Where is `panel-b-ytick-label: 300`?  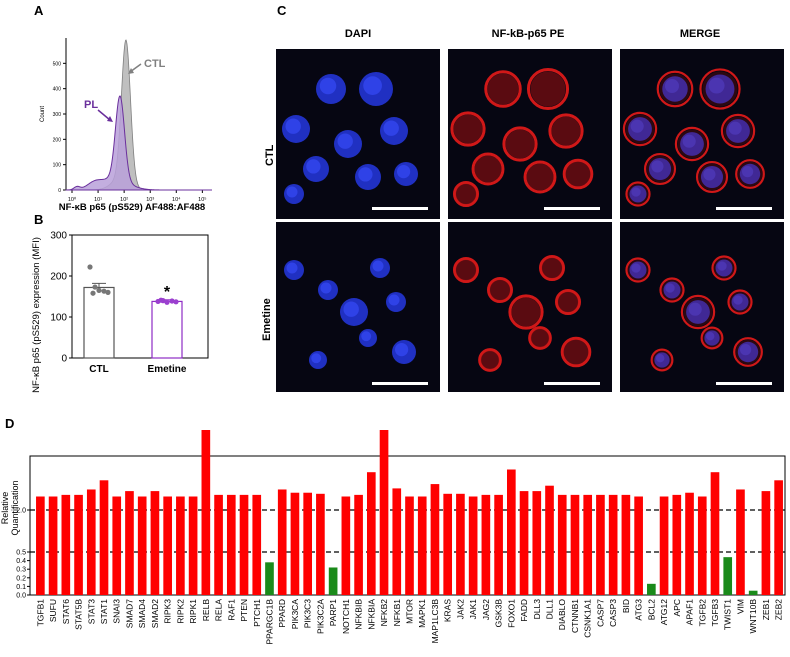 panel-b-ytick-label: 300 is located at coordinates (58, 236).